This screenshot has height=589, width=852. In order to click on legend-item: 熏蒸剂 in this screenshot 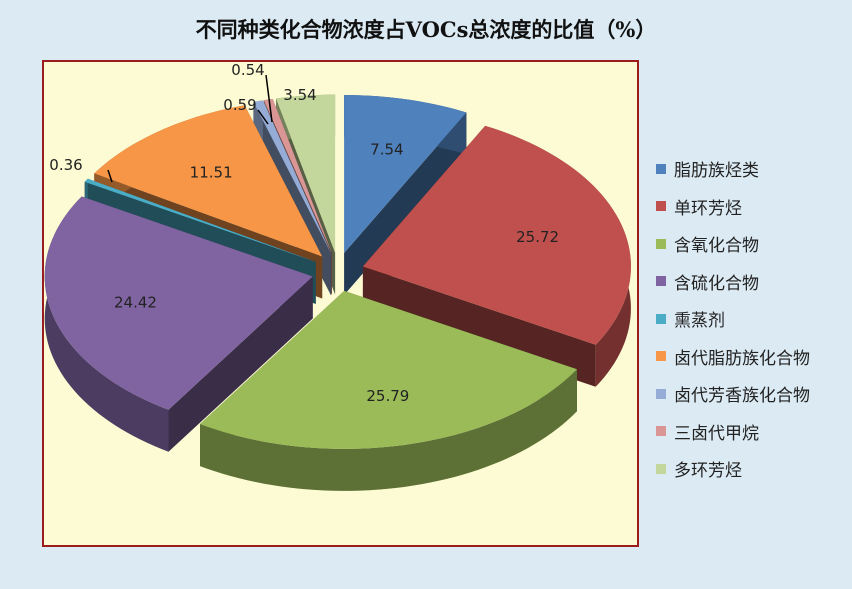, I will do `click(733, 319)`.